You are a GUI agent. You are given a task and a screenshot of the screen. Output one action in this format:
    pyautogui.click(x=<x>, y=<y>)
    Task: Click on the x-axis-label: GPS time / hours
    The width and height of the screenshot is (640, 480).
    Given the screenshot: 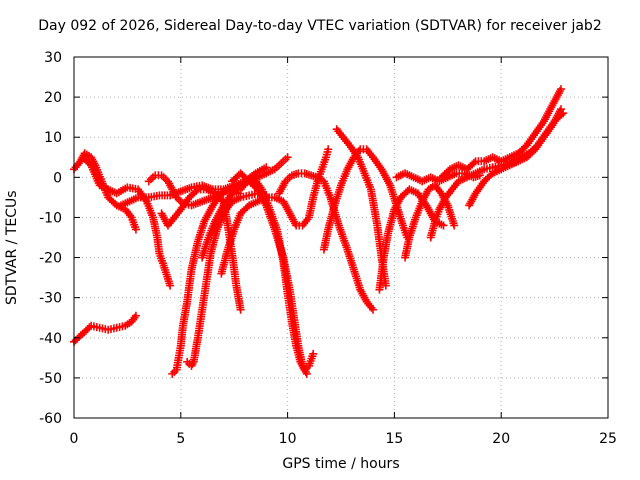 What is the action you would take?
    pyautogui.click(x=341, y=464)
    